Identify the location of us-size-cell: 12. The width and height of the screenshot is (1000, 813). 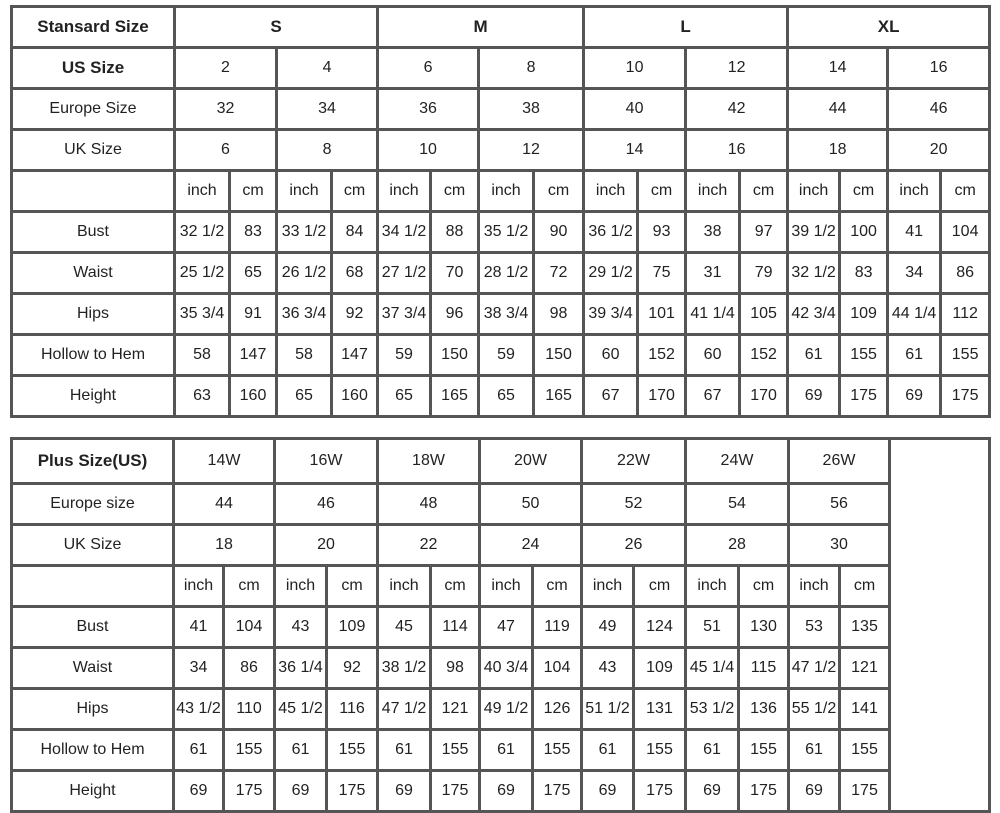
(737, 68).